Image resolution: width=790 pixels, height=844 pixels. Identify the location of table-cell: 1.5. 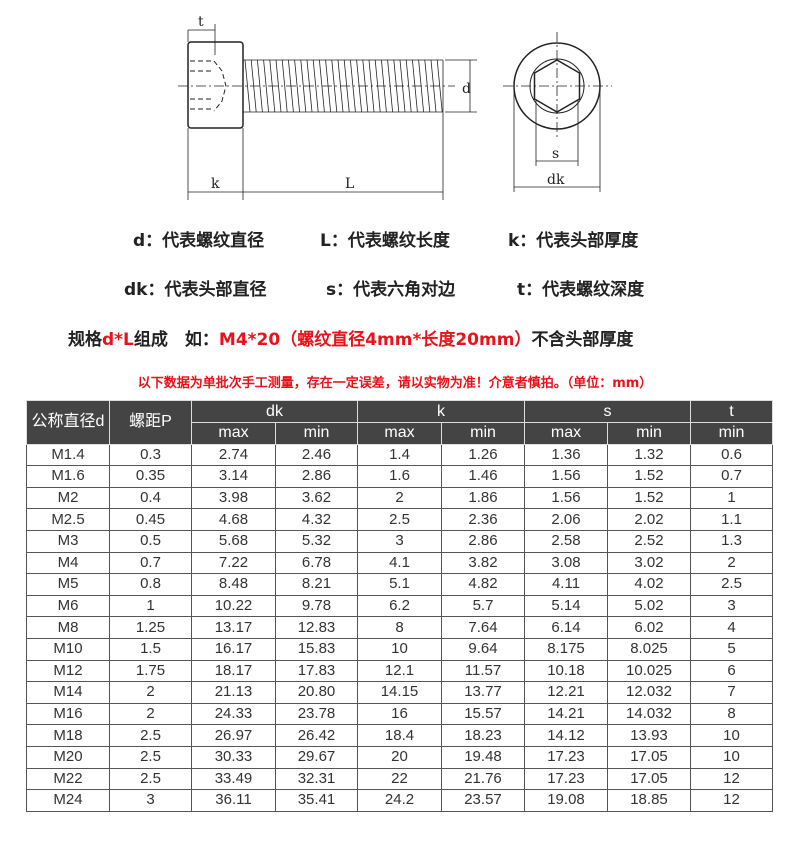
(150, 649).